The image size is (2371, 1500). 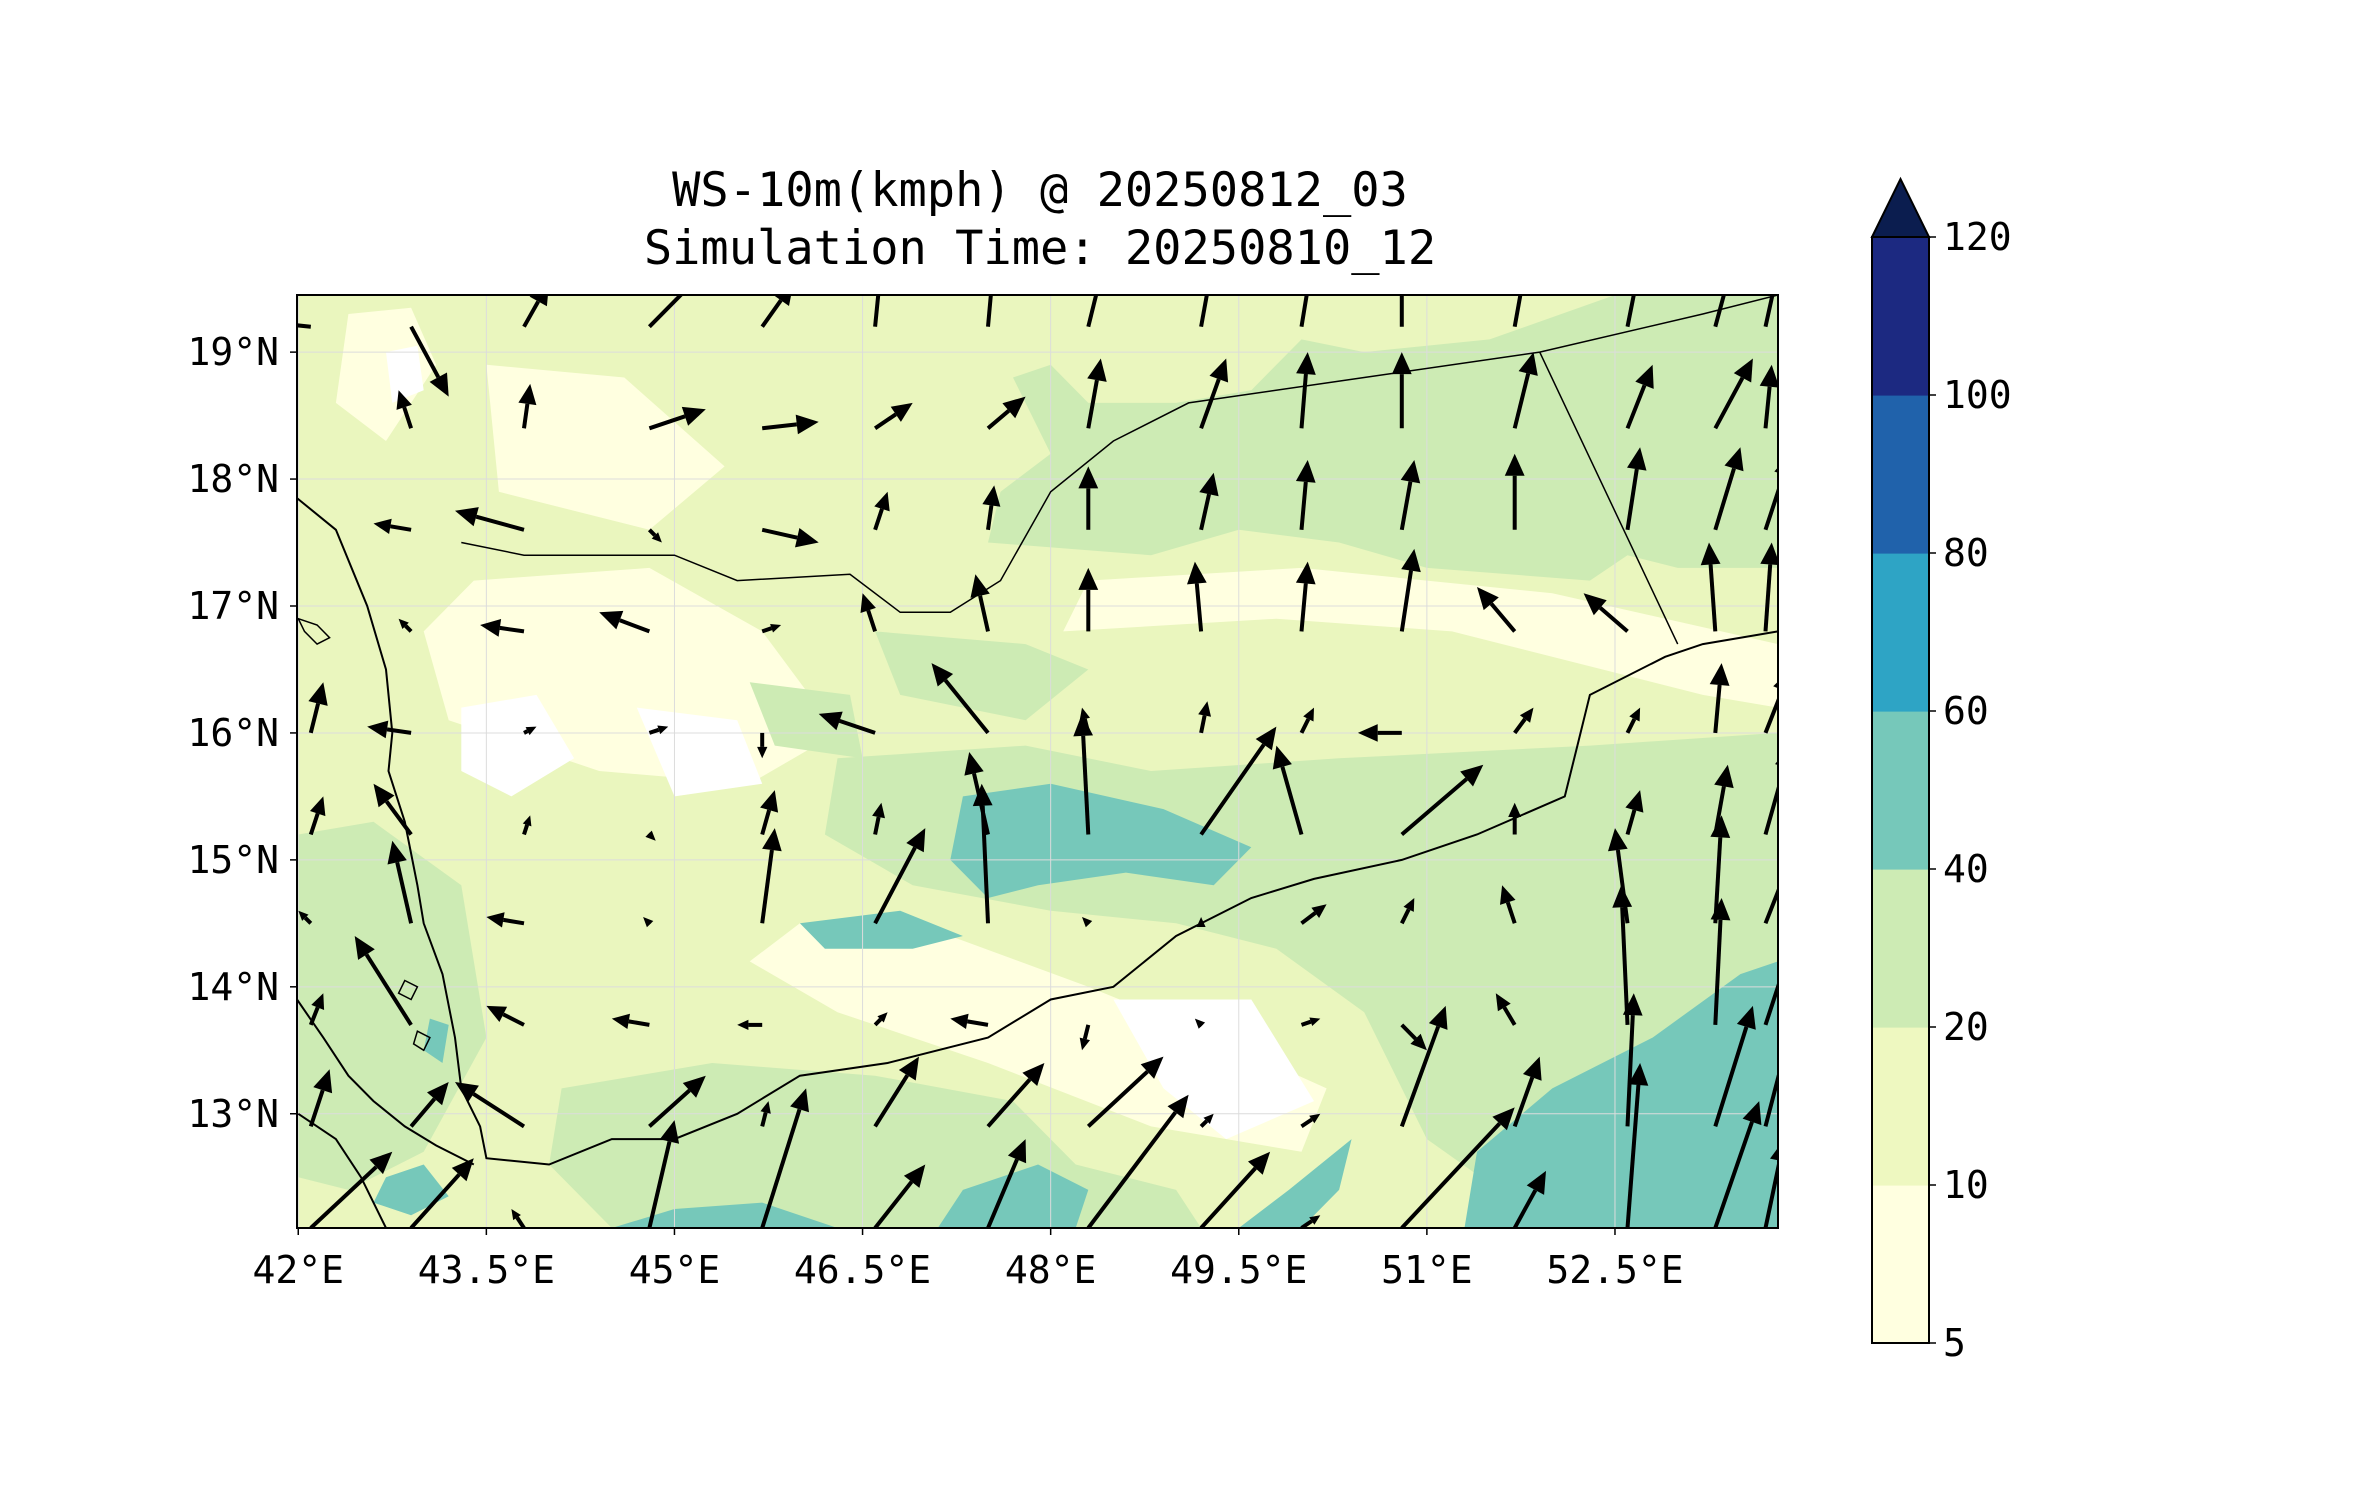 What do you see at coordinates (486, 1270) in the screenshot?
I see `x-tick-label: 43.5°E` at bounding box center [486, 1270].